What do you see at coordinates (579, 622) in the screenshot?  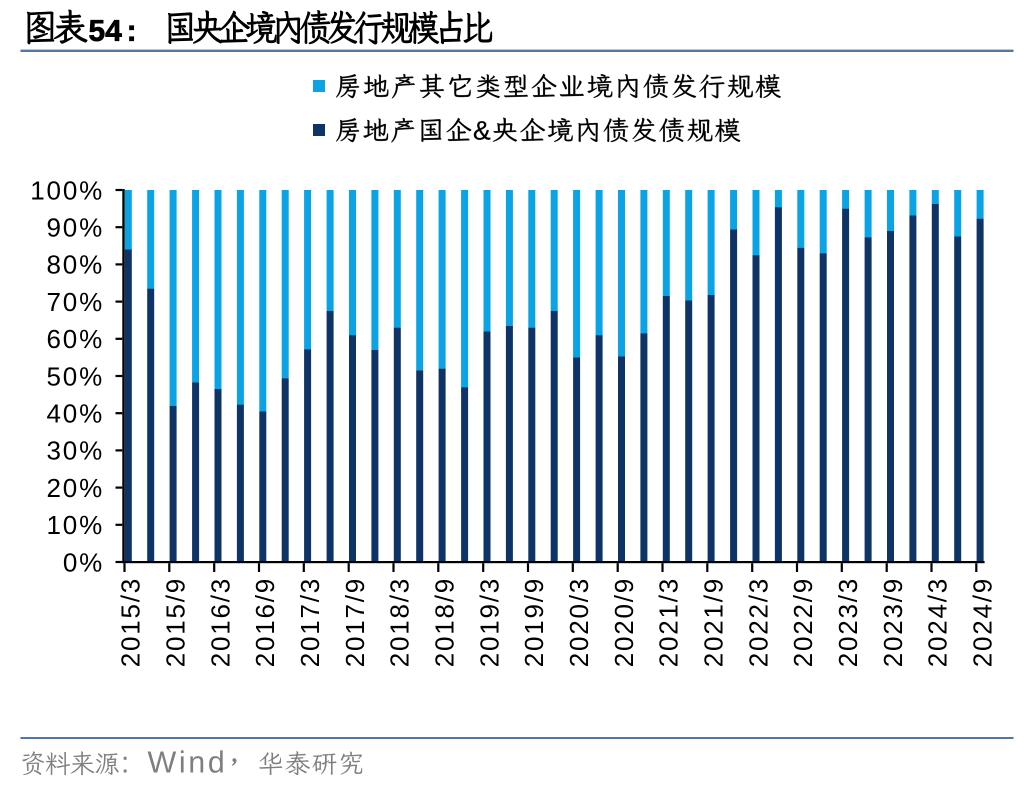 I see `svg-text: 2020/3` at bounding box center [579, 622].